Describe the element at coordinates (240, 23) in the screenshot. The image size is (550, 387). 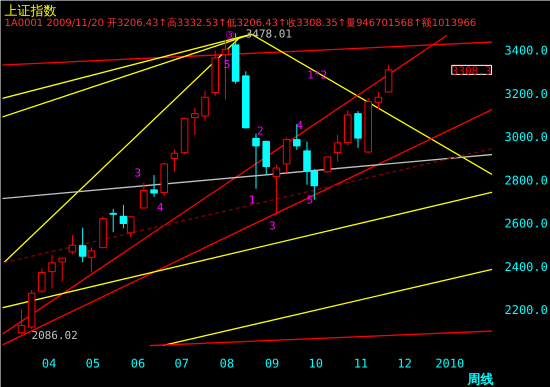
I see `text: 1A0001 2009/11/20 开3206.43↑高3332.53↑低3206.43↑收3308.35↑量946701568↑额1013966` at that location.